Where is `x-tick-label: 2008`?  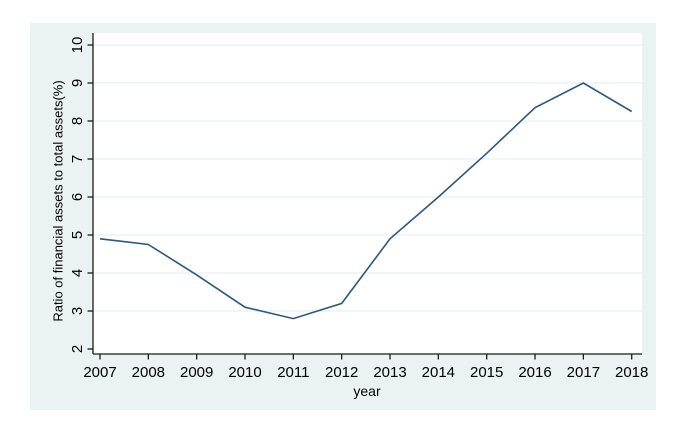 x-tick-label: 2008 is located at coordinates (148, 372).